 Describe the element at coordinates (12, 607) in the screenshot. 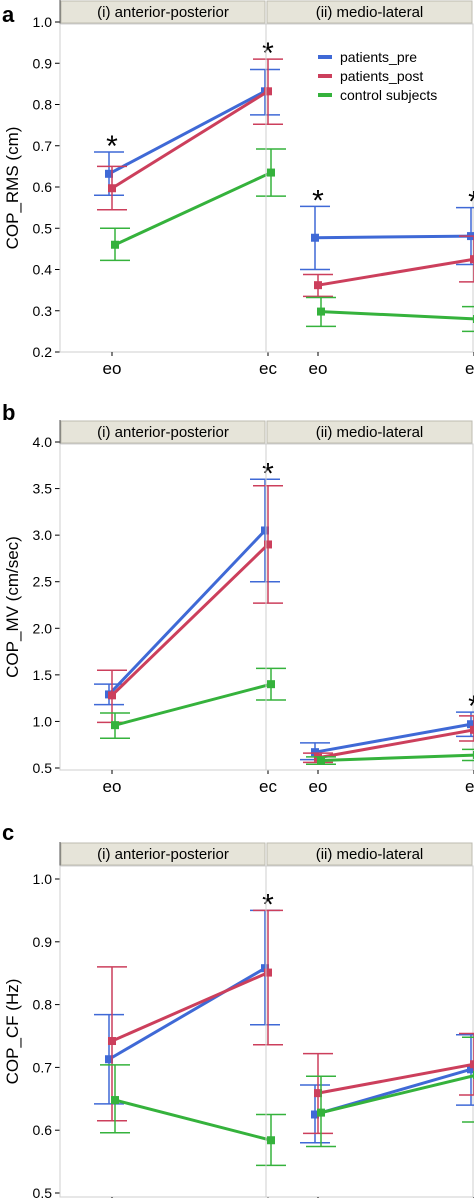

I see `y-axis-label: COP_MV (cm/sec)` at that location.